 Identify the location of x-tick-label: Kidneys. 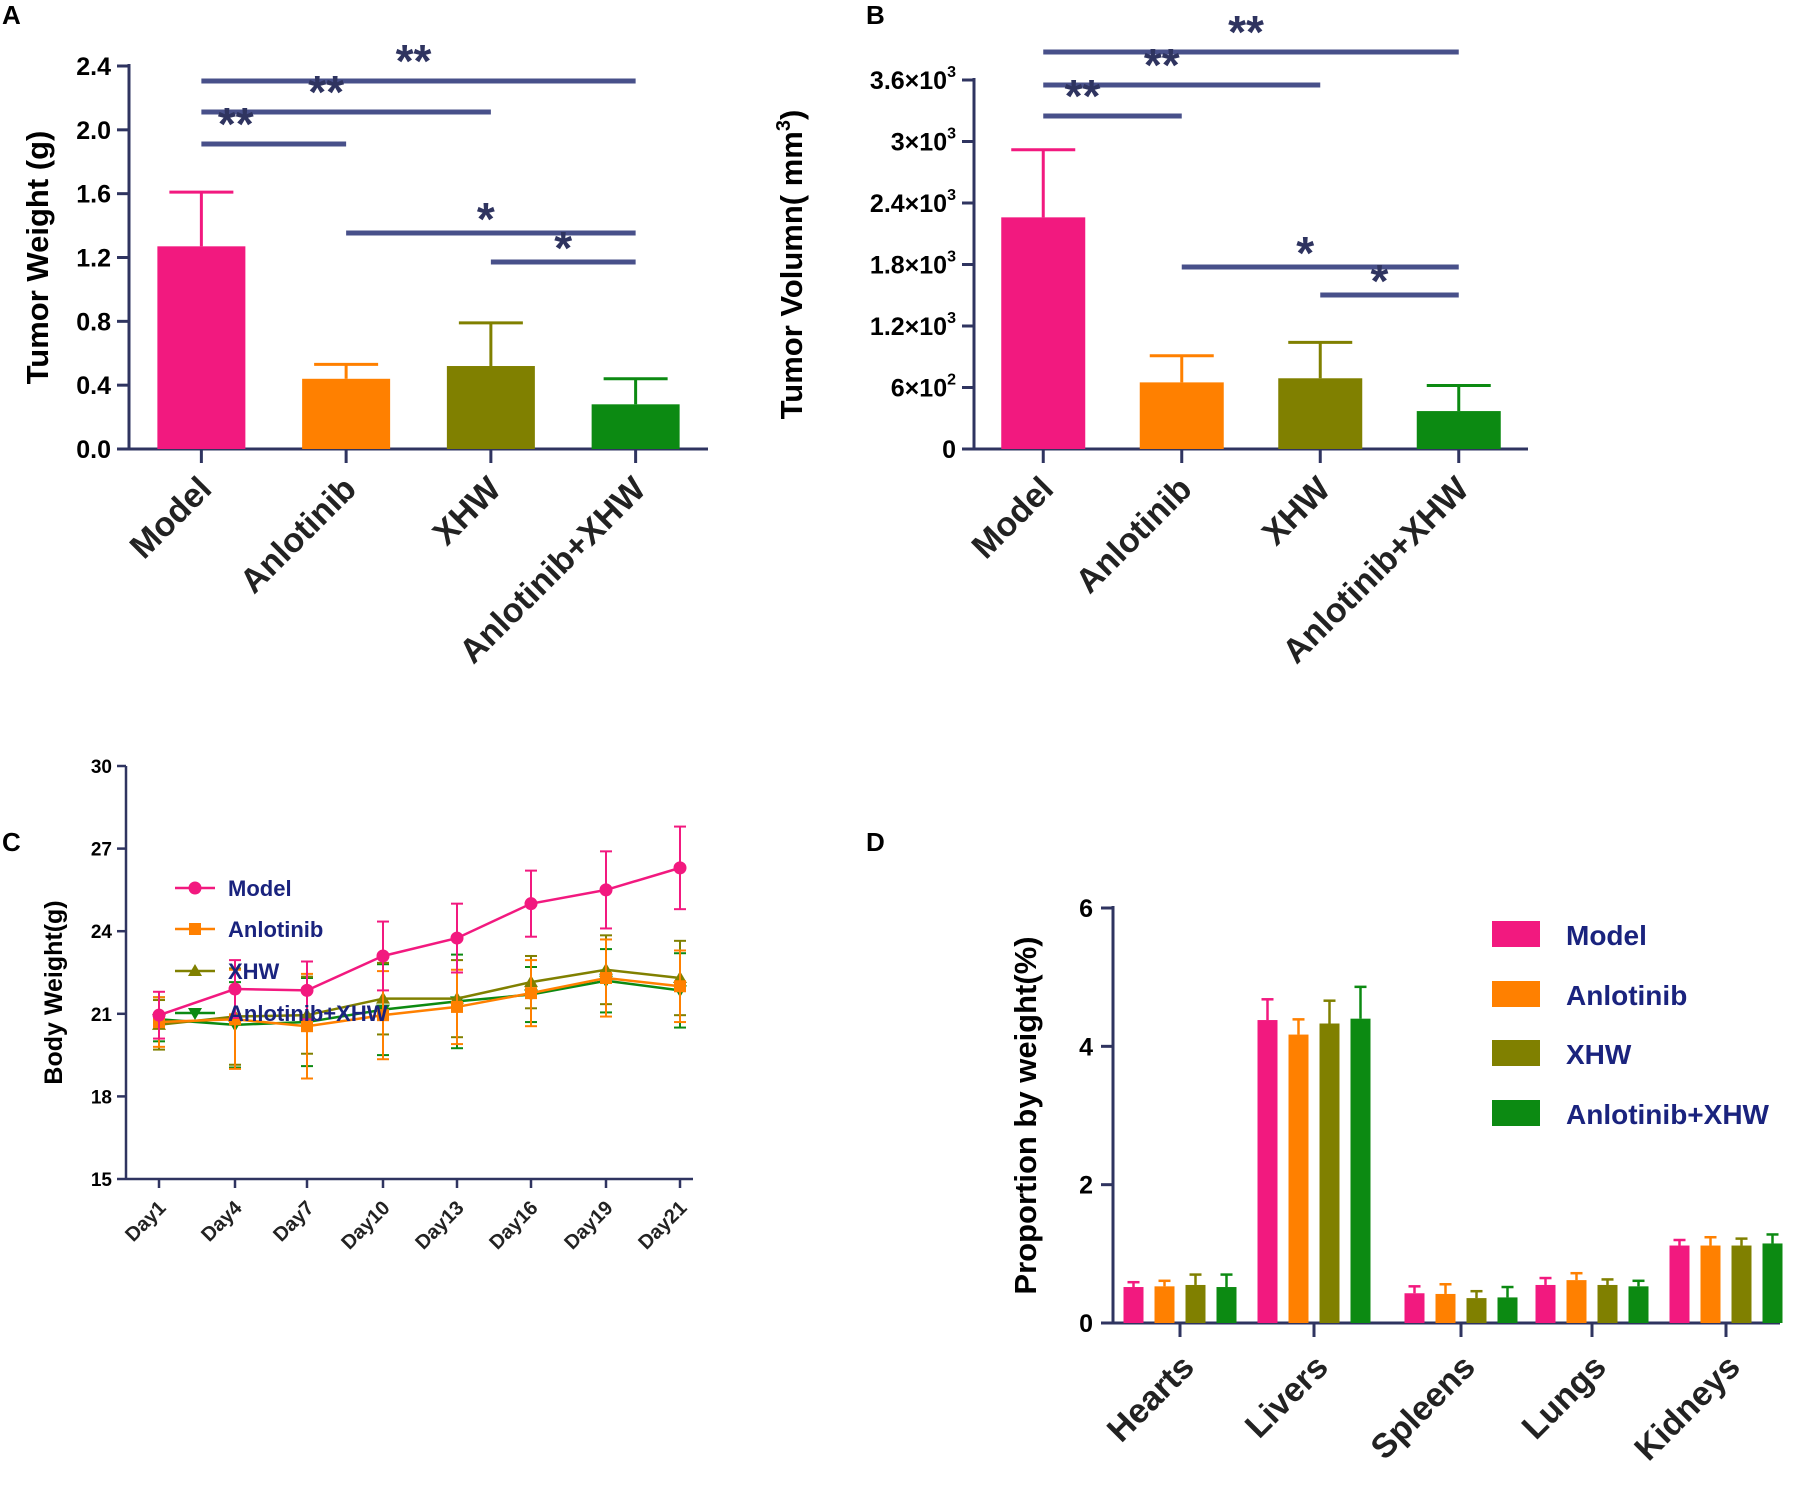
(1687, 1408).